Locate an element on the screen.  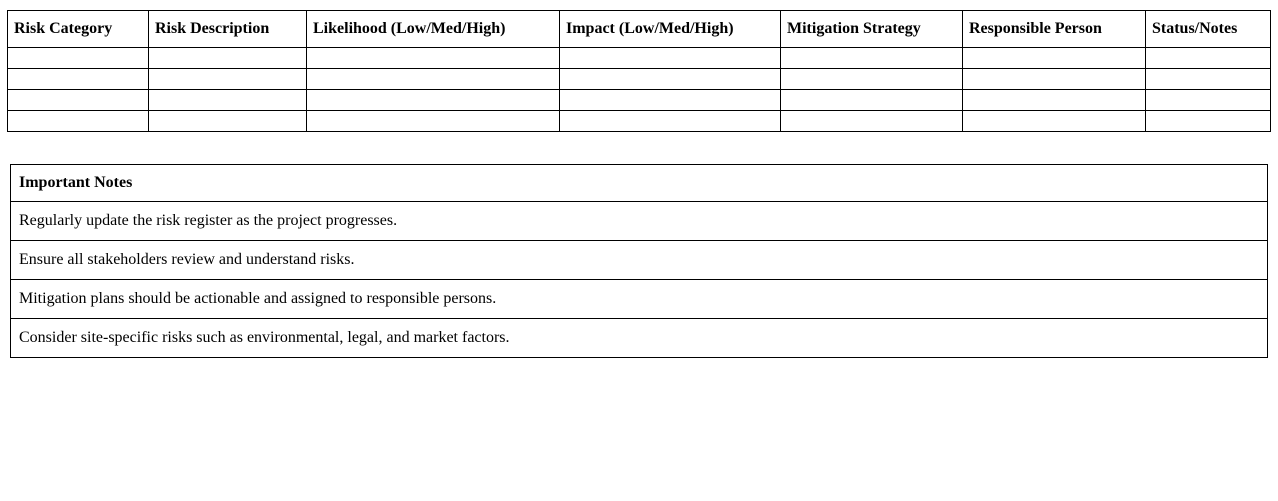
notes-title: Important Notes is located at coordinates (639, 183).